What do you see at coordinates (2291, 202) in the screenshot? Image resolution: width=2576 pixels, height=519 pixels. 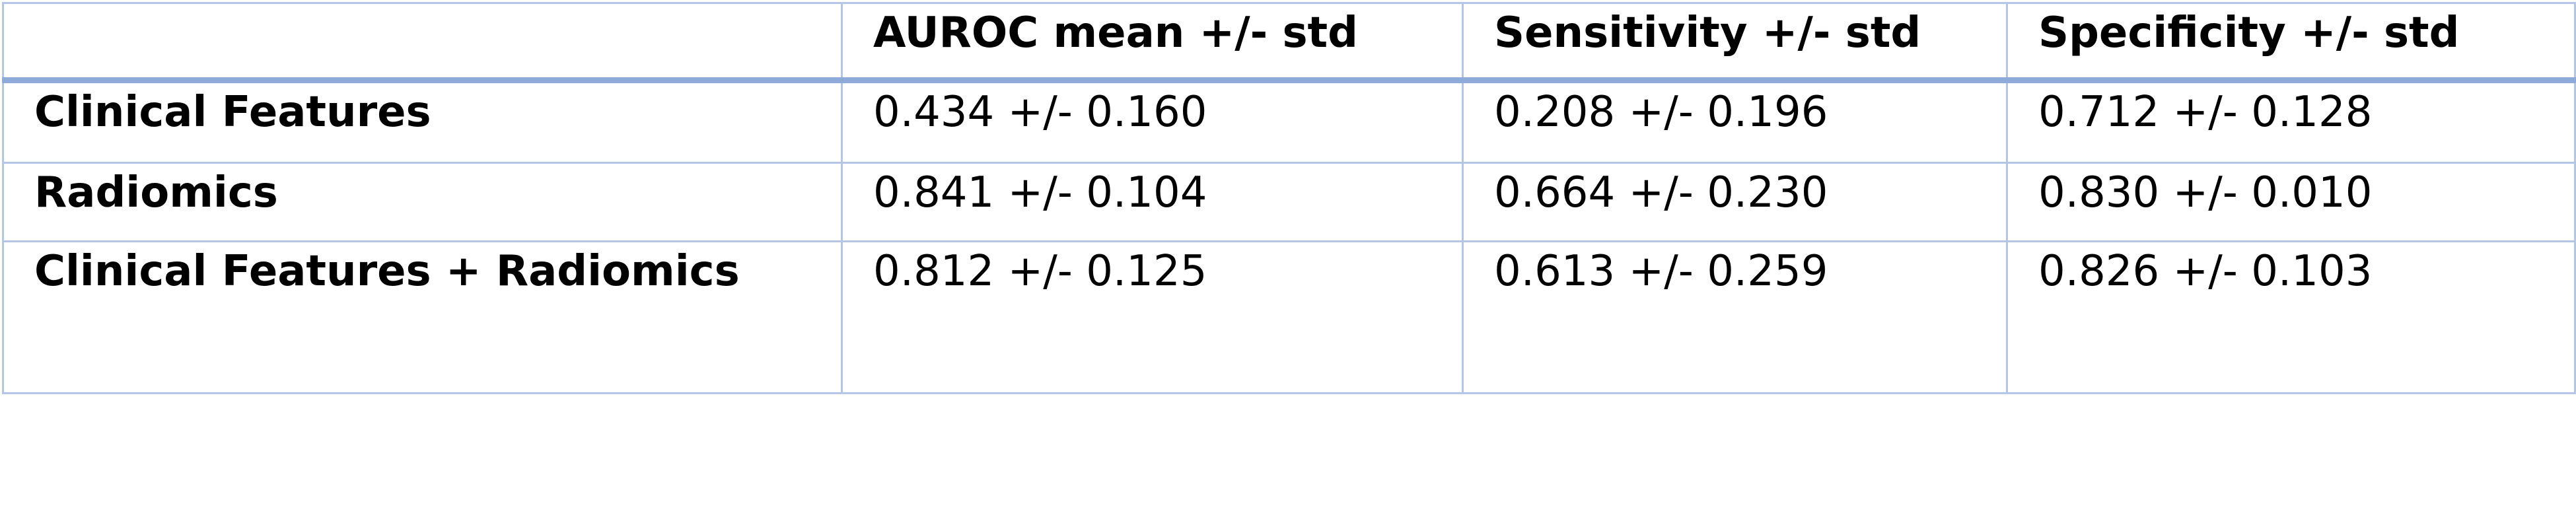 I see `cell: 0.830 +/- 0.010` at bounding box center [2291, 202].